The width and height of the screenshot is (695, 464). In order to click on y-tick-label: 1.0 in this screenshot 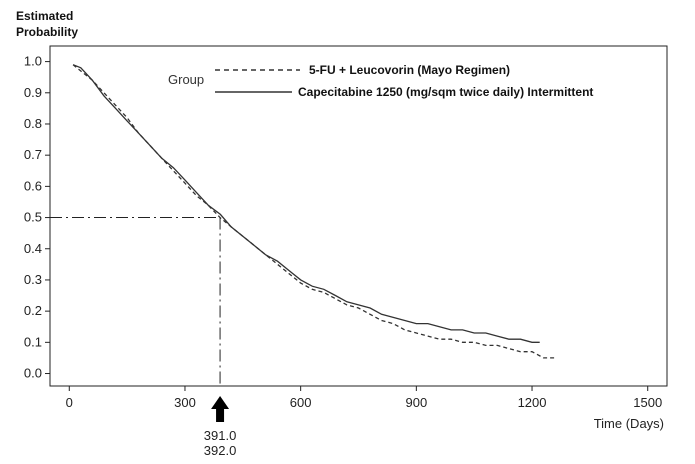, I will do `click(33, 61)`.